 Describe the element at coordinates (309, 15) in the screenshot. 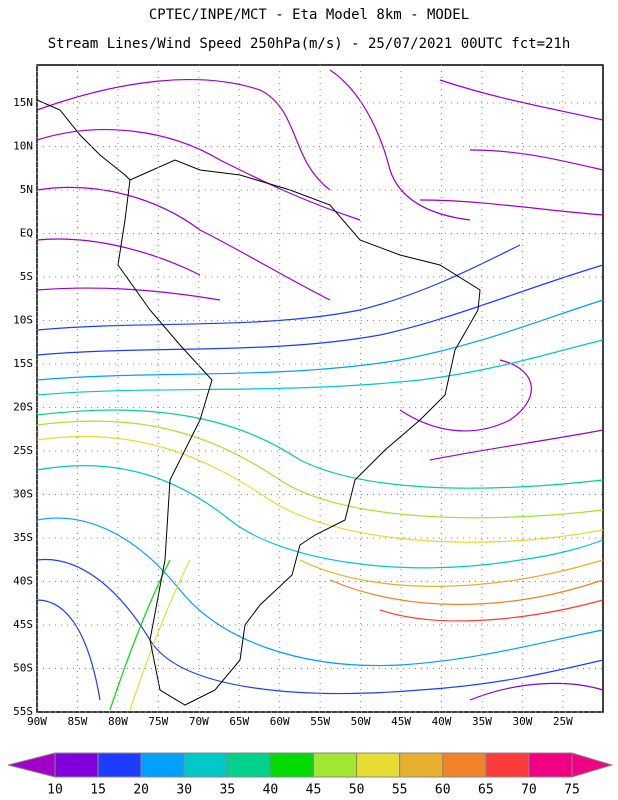

I see `title: CPTEC/INPE/MCT - Eta Model 8km - MODEL` at that location.